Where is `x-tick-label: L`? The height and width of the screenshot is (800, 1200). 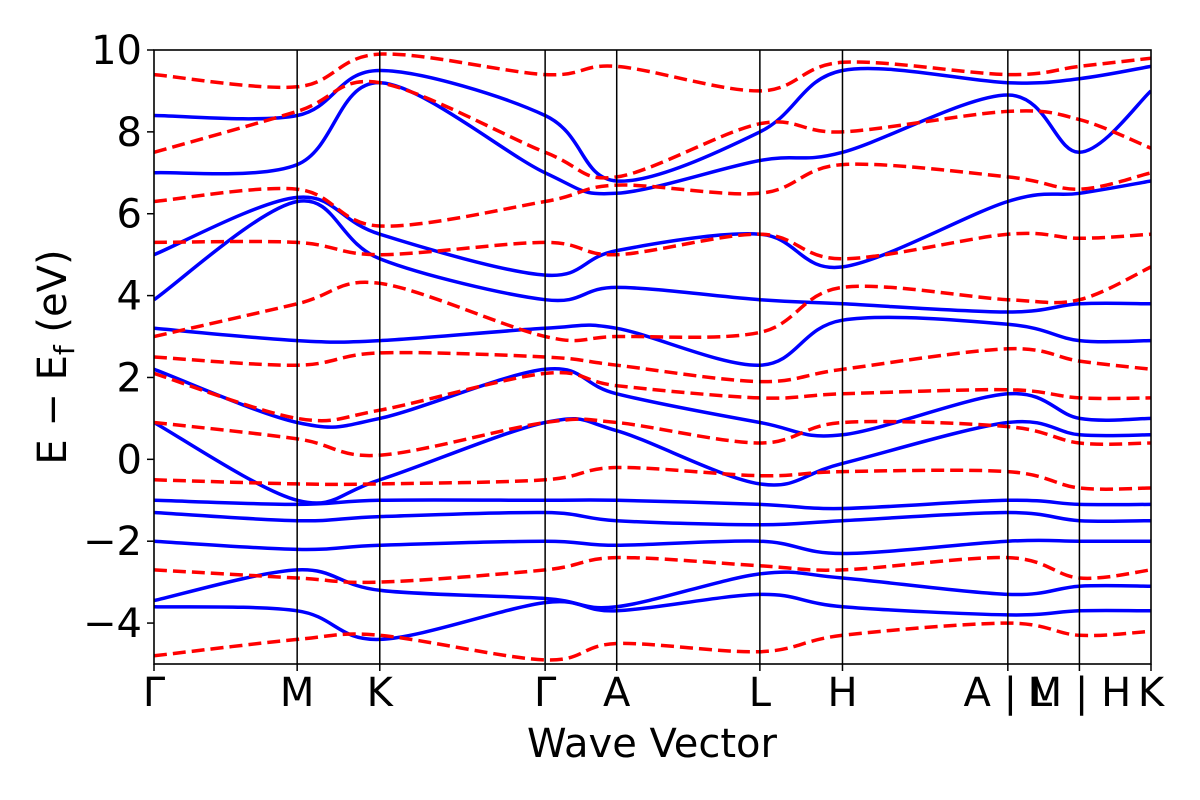
x-tick-label: L is located at coordinates (760, 693).